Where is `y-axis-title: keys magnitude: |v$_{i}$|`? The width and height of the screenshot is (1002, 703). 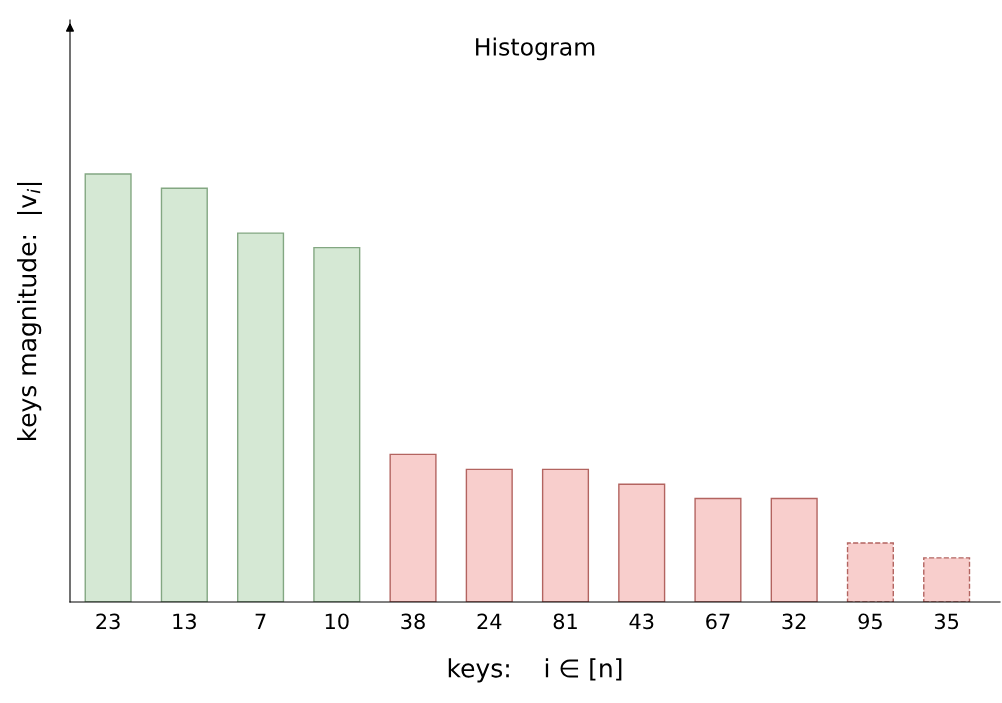 y-axis-title: keys magnitude: |v$_{i}$| is located at coordinates (29, 311).